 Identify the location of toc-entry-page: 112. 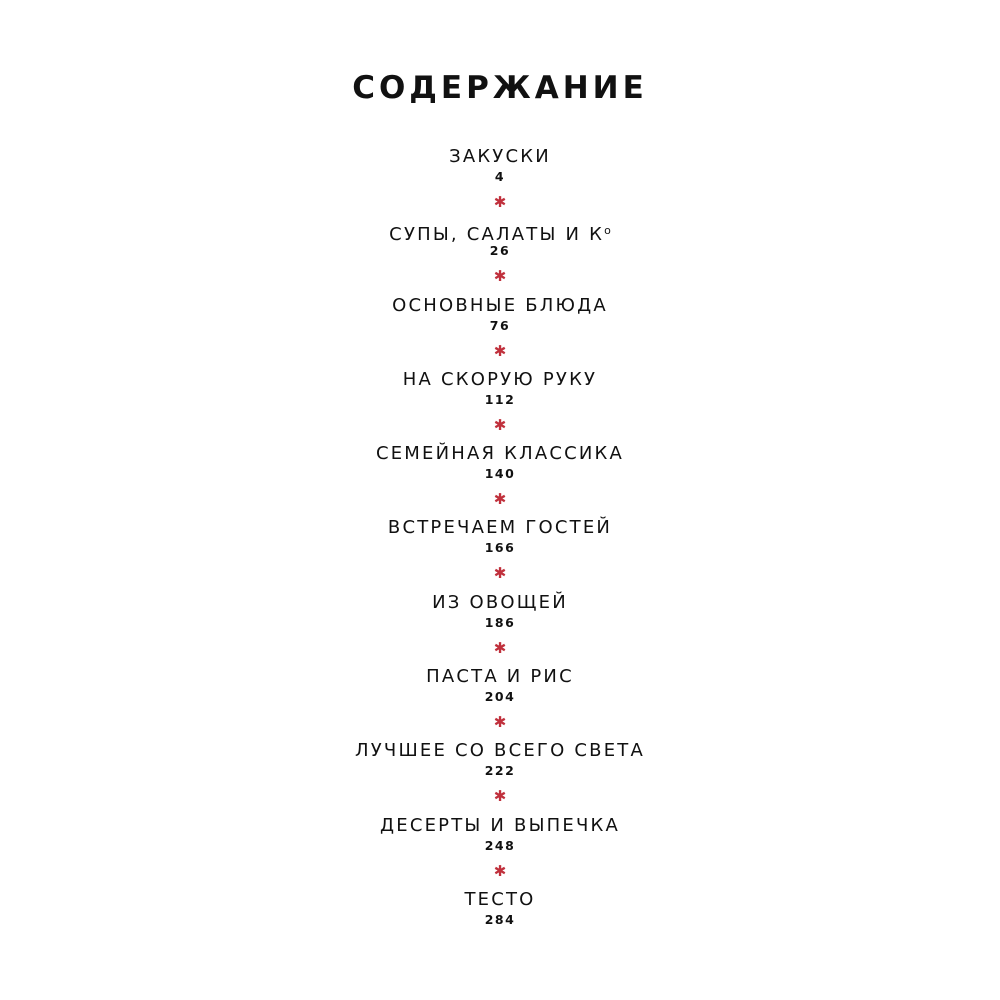
(500, 399).